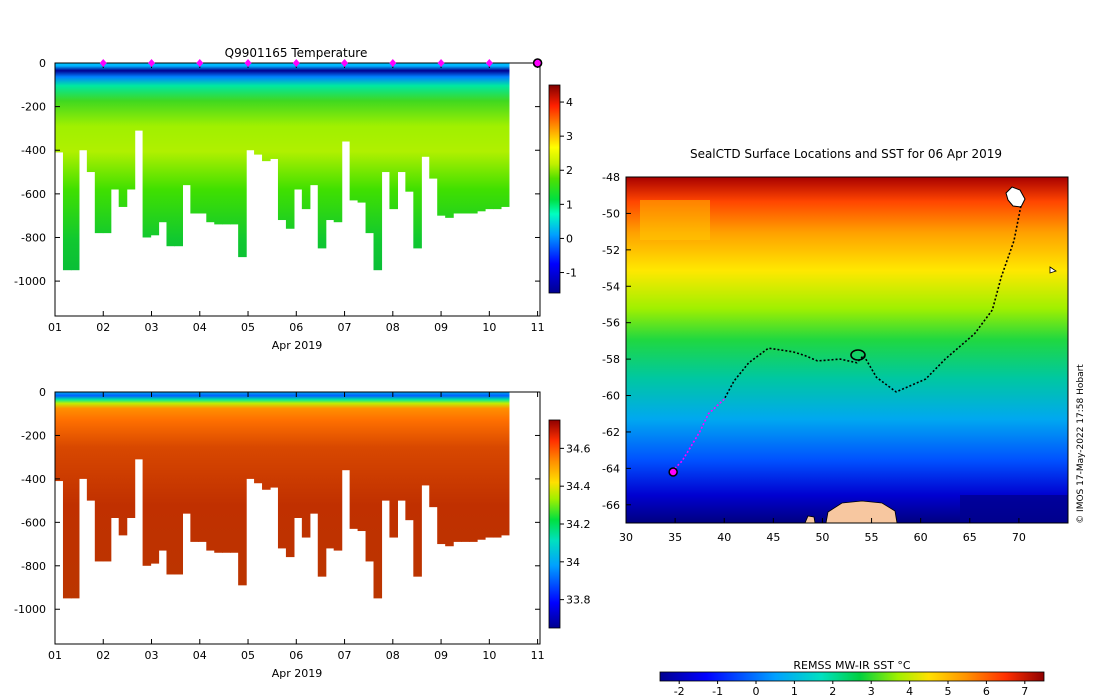 The height and width of the screenshot is (700, 1100). I want to click on temperature-y-tick-label: -400, so click(33, 150).